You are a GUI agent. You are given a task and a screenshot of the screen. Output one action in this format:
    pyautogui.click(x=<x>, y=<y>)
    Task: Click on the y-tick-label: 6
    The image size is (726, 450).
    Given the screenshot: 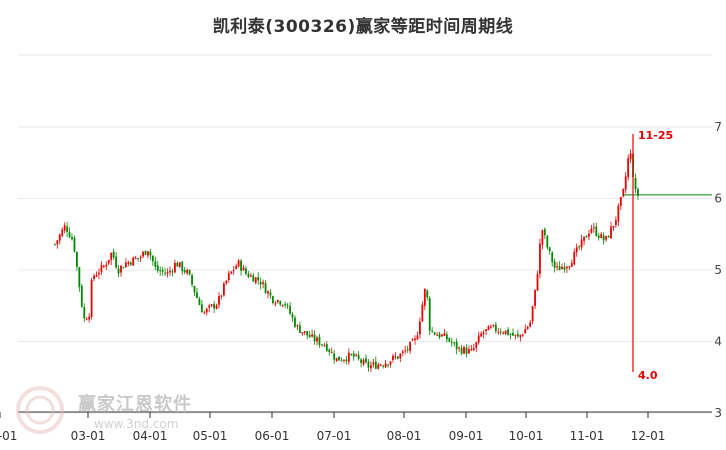 What is the action you would take?
    pyautogui.click(x=718, y=199)
    